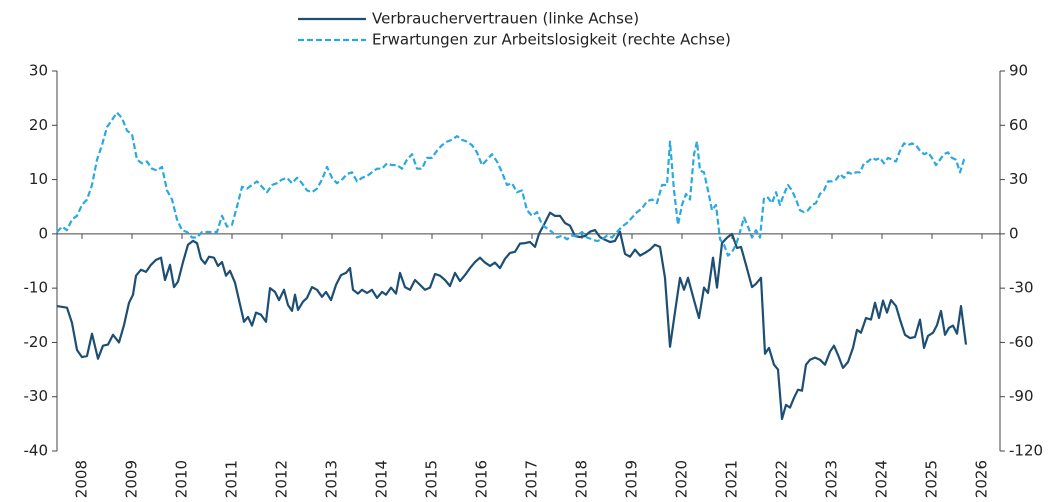 Image resolution: width=1061 pixels, height=502 pixels. Describe the element at coordinates (882, 479) in the screenshot. I see `x-tick-label: 2024` at that location.